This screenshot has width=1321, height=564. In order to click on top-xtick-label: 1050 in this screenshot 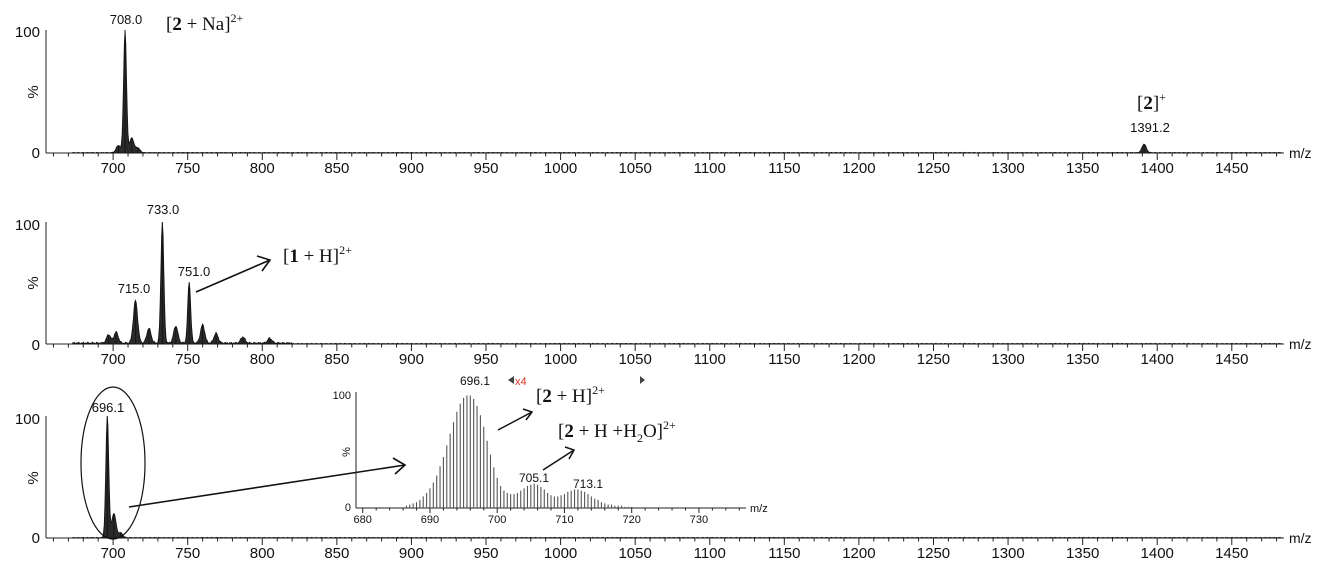, I will do `click(634, 168)`.